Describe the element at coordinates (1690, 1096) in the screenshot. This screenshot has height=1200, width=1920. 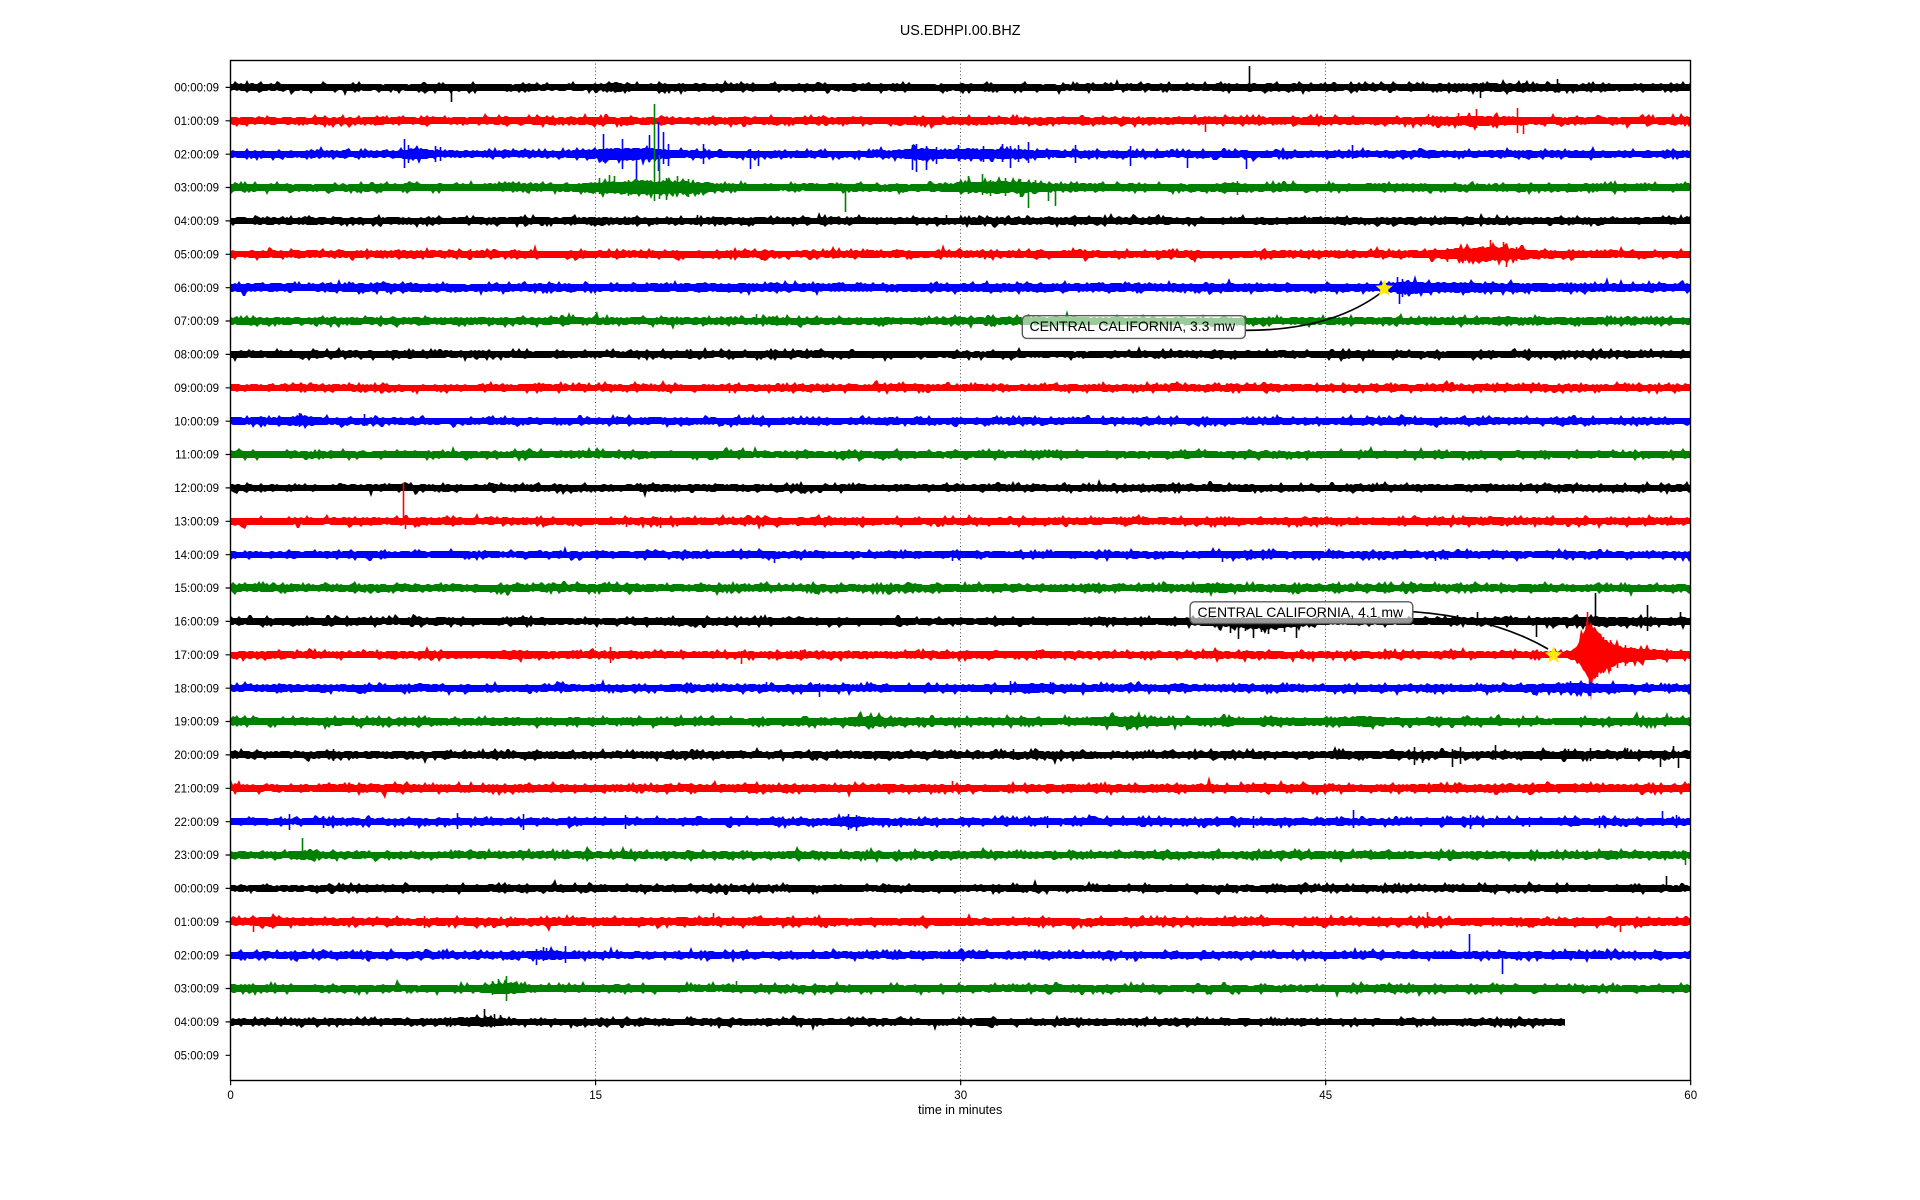
I see `svg-text: 60` at that location.